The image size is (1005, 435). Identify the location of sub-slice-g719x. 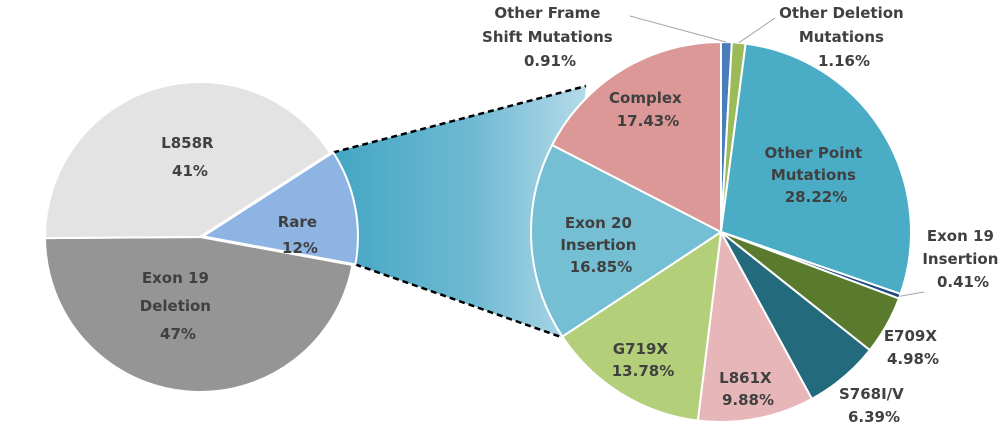
(641, 325).